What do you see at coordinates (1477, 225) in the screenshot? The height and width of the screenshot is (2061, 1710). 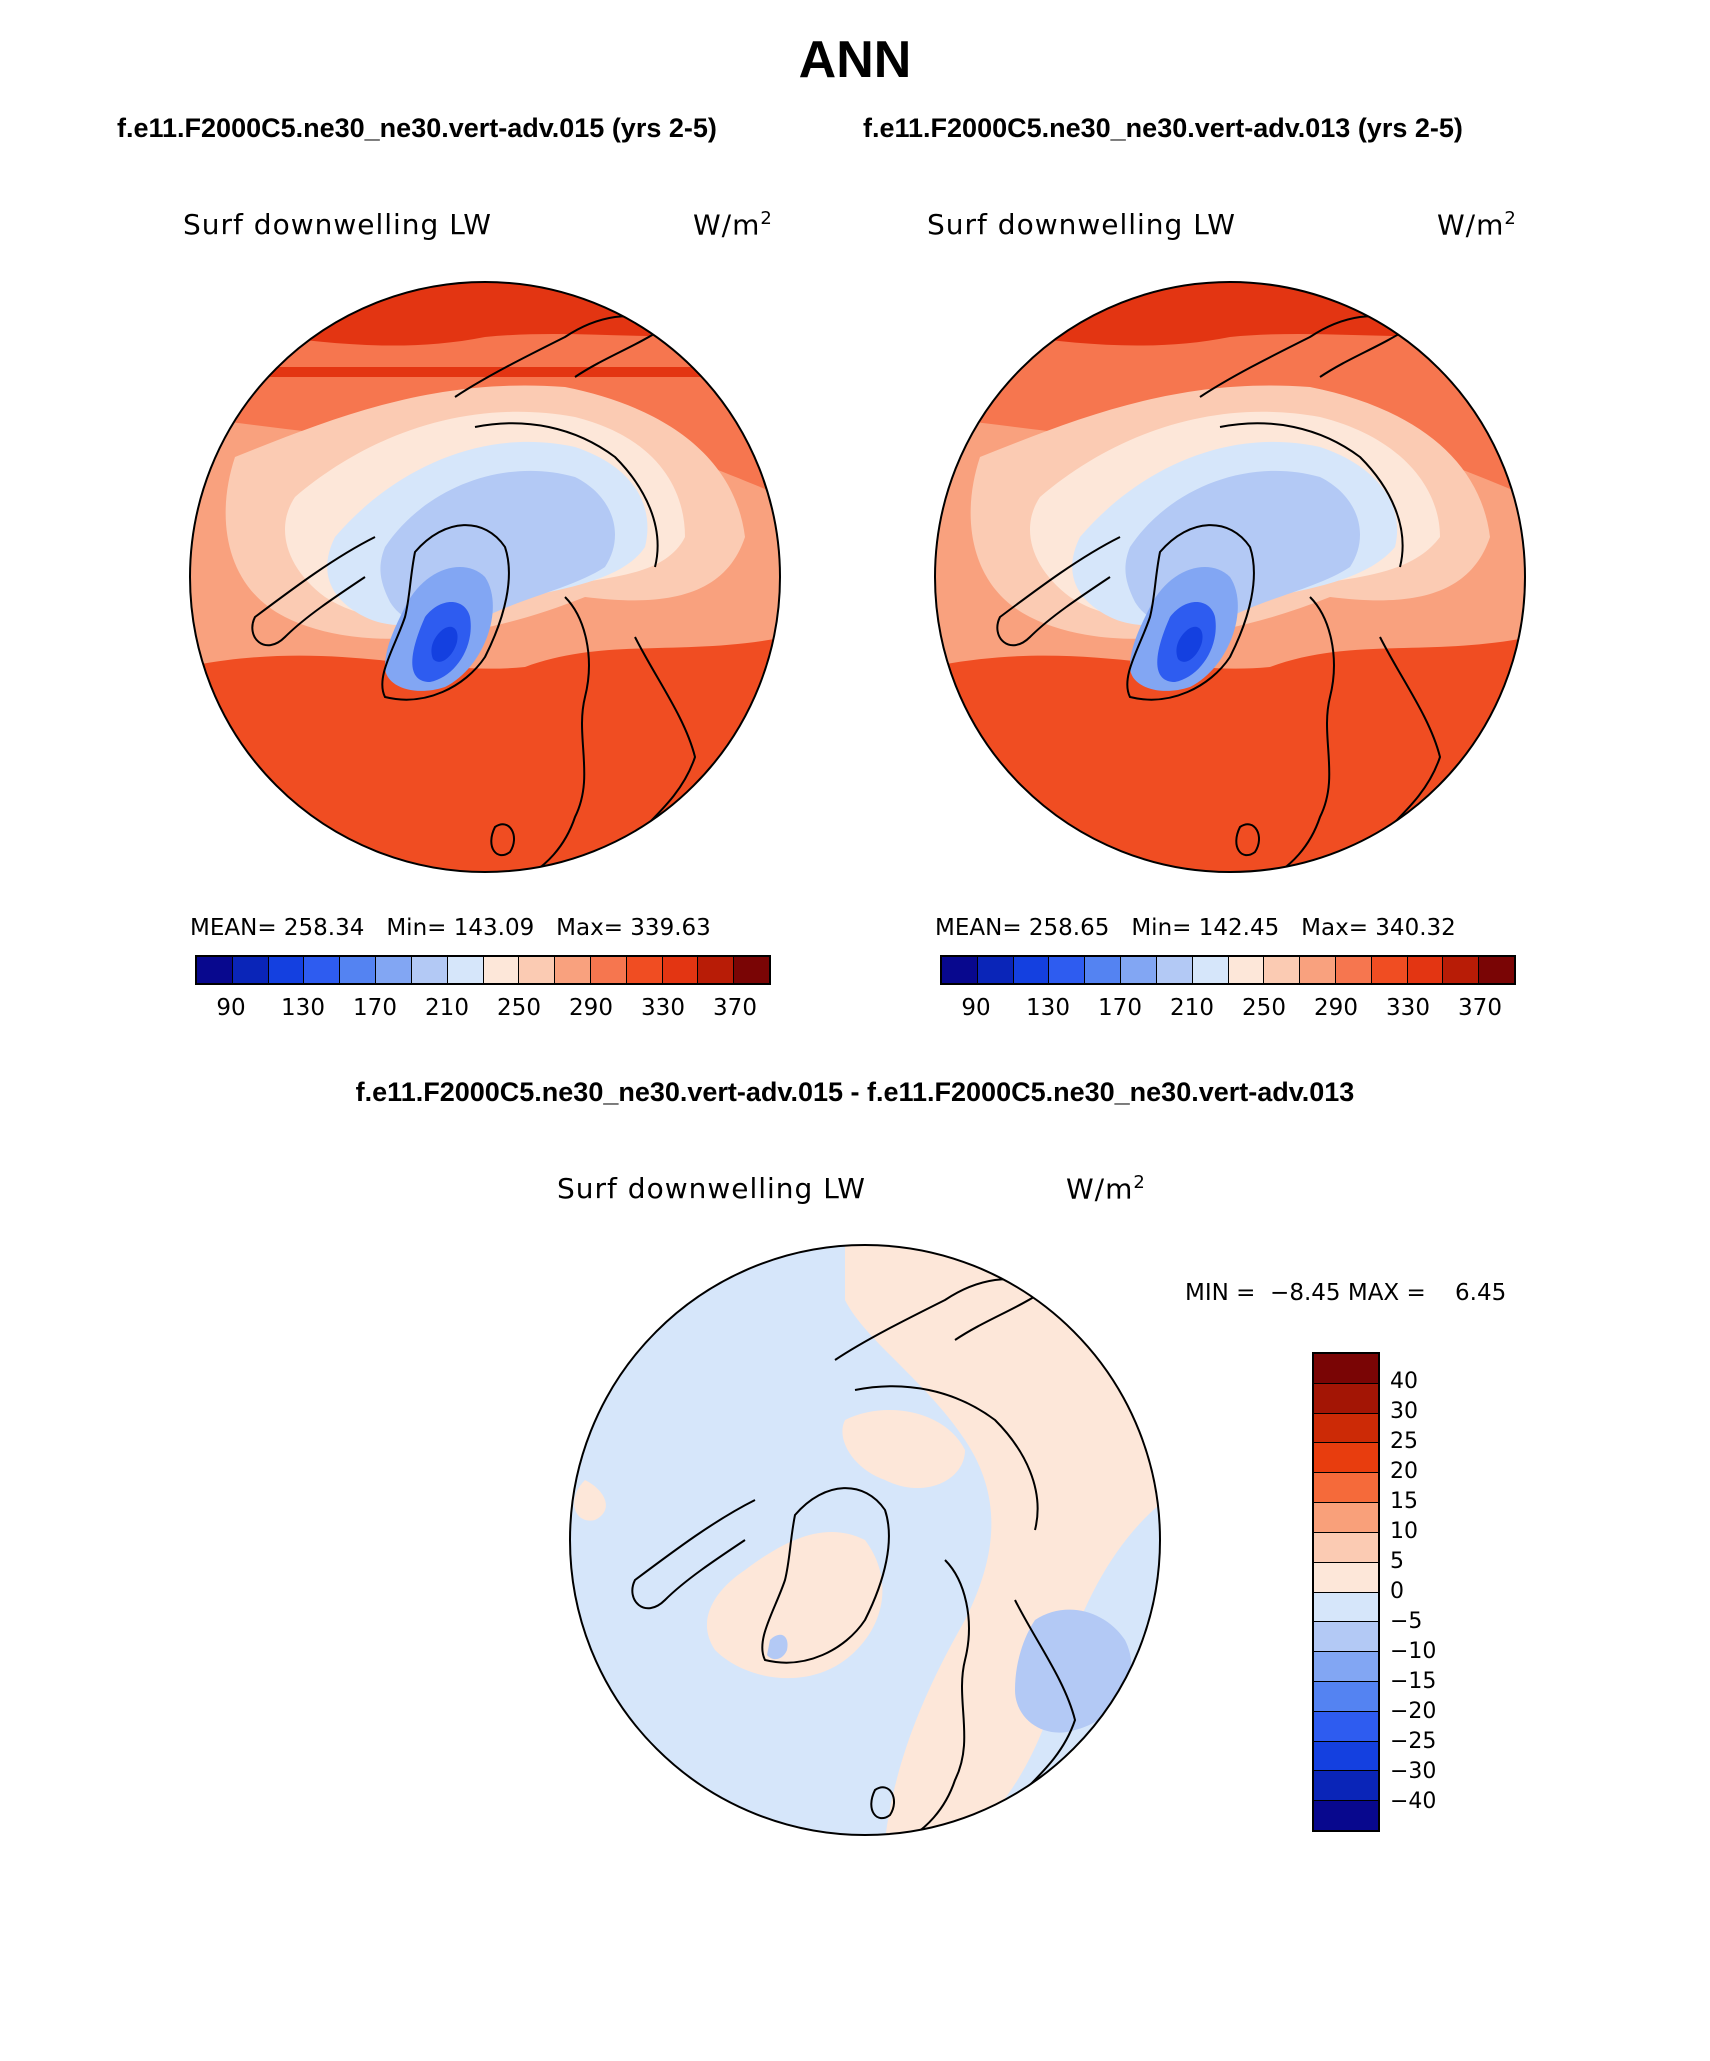 I see `panel-2-units: W/m2` at bounding box center [1477, 225].